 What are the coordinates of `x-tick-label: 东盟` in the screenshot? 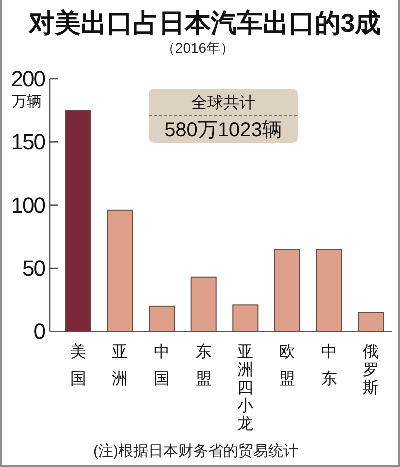 It's located at (204, 365).